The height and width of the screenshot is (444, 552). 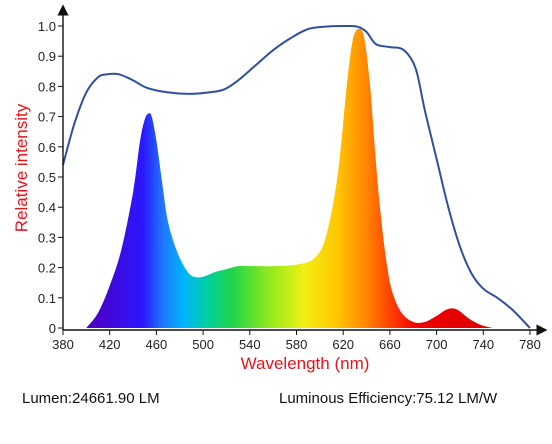 I want to click on x-axis-label: Wavelength (nm), so click(x=305, y=363).